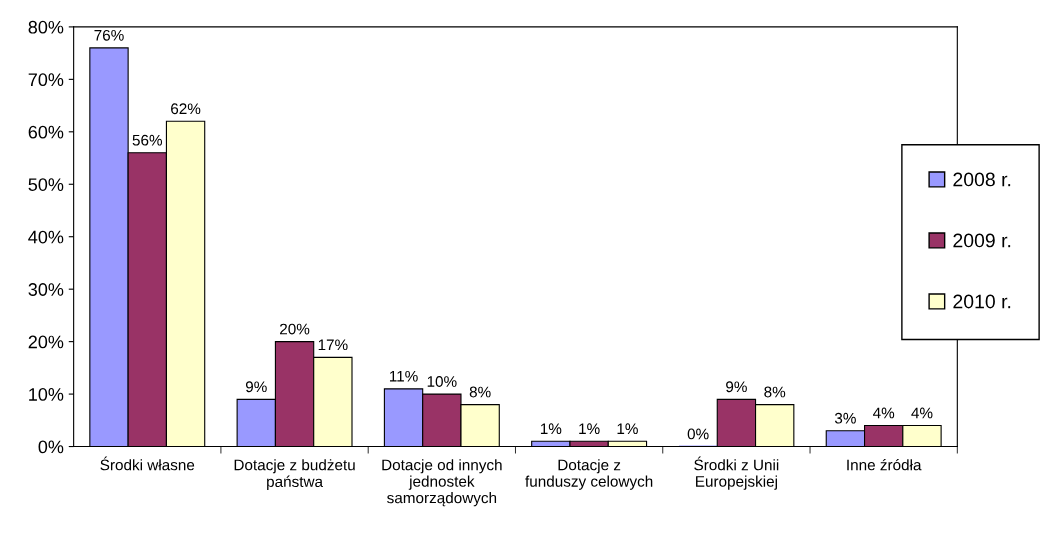 The image size is (1052, 538). What do you see at coordinates (46, 80) in the screenshot?
I see `y-tick-label: 70%` at bounding box center [46, 80].